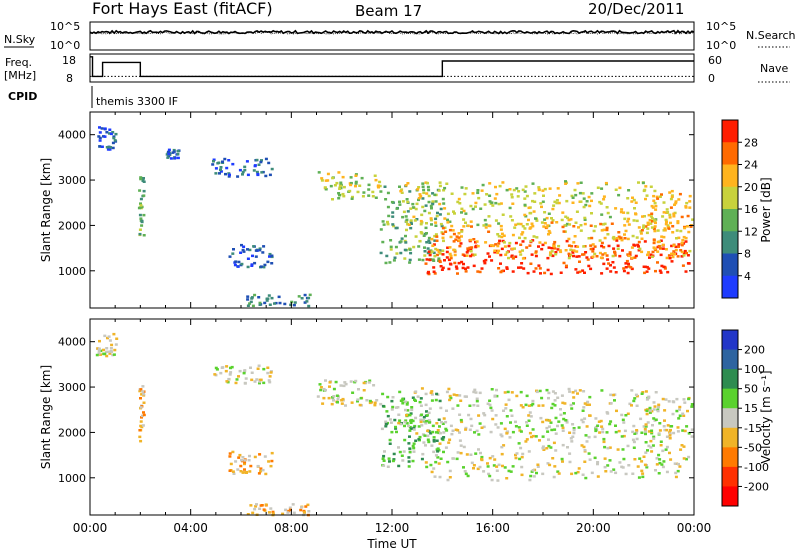 The image size is (800, 558). What do you see at coordinates (72, 478) in the screenshot?
I see `velocity-ytick-label: 1000` at bounding box center [72, 478].